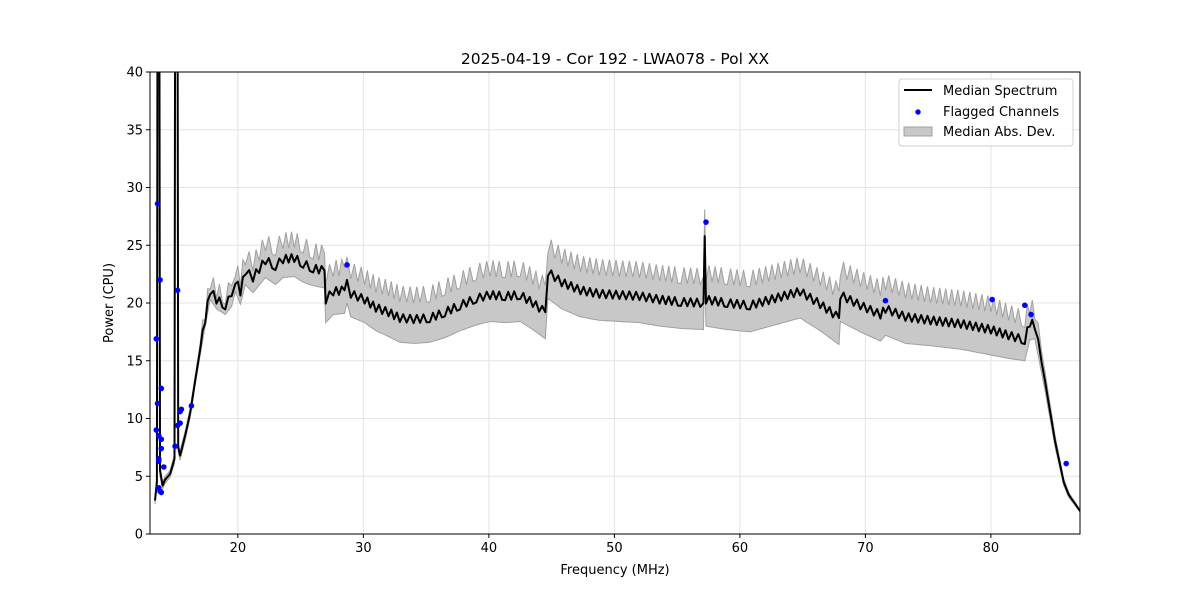  I want to click on x-axis: 20 30 40 50 60 70 80, so click(615, 545).